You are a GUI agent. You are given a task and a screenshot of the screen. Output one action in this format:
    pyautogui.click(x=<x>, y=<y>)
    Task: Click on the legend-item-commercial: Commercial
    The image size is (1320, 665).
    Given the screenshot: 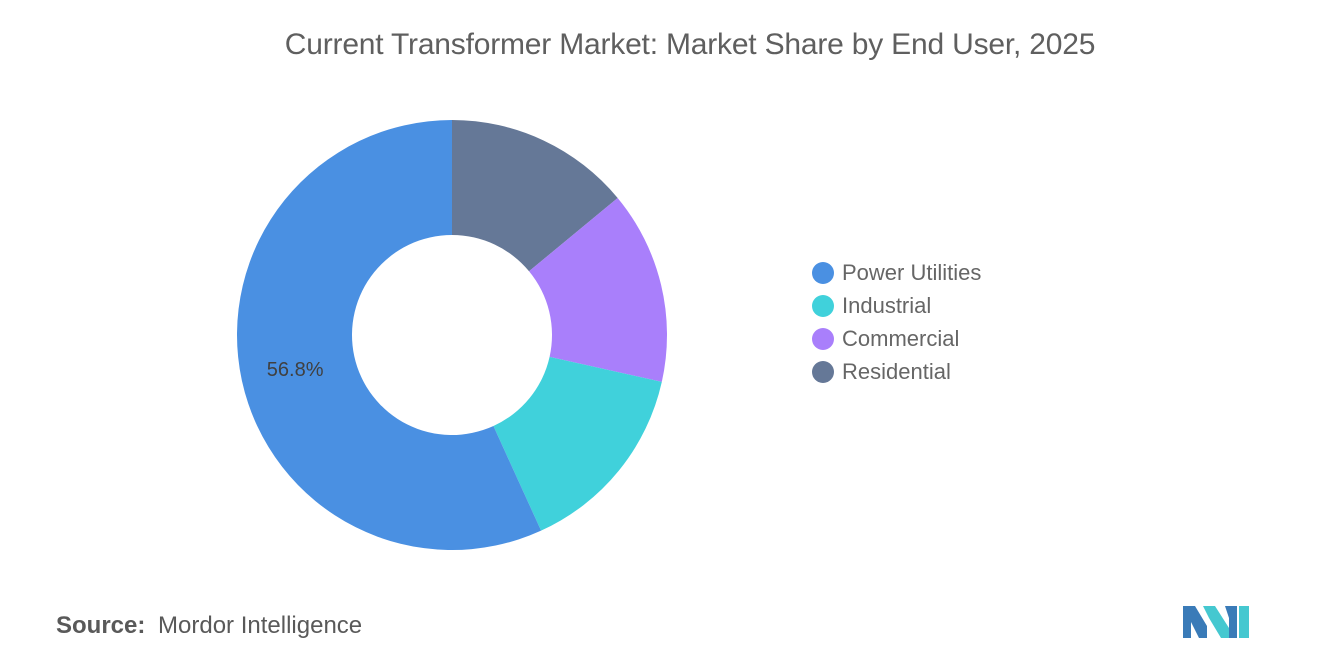 What is the action you would take?
    pyautogui.click(x=896, y=338)
    